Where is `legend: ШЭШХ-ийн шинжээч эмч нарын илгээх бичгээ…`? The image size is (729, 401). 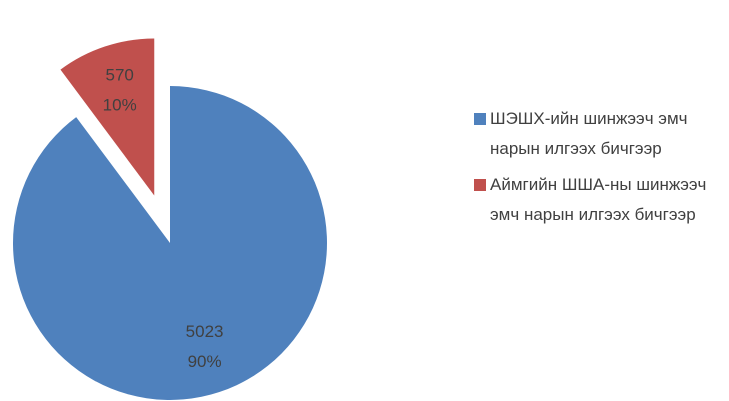
legend: ШЭШХ-ийн шинжээч эмч нарын илгээх бичгээ… is located at coordinates (595, 170).